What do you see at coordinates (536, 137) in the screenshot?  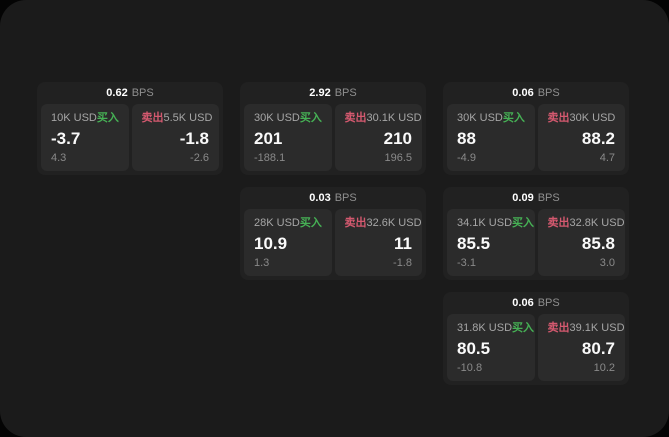 I see `quote-panels: 30K USD 买入 88 -4.9 卖出 30K USD 88.2 4.7` at bounding box center [536, 137].